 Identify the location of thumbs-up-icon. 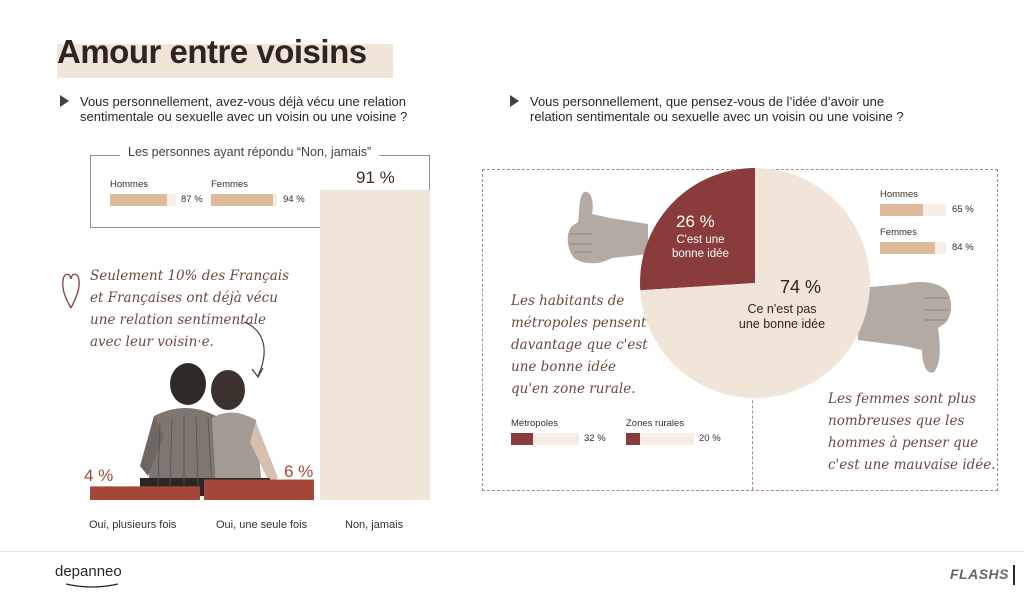
(607, 227).